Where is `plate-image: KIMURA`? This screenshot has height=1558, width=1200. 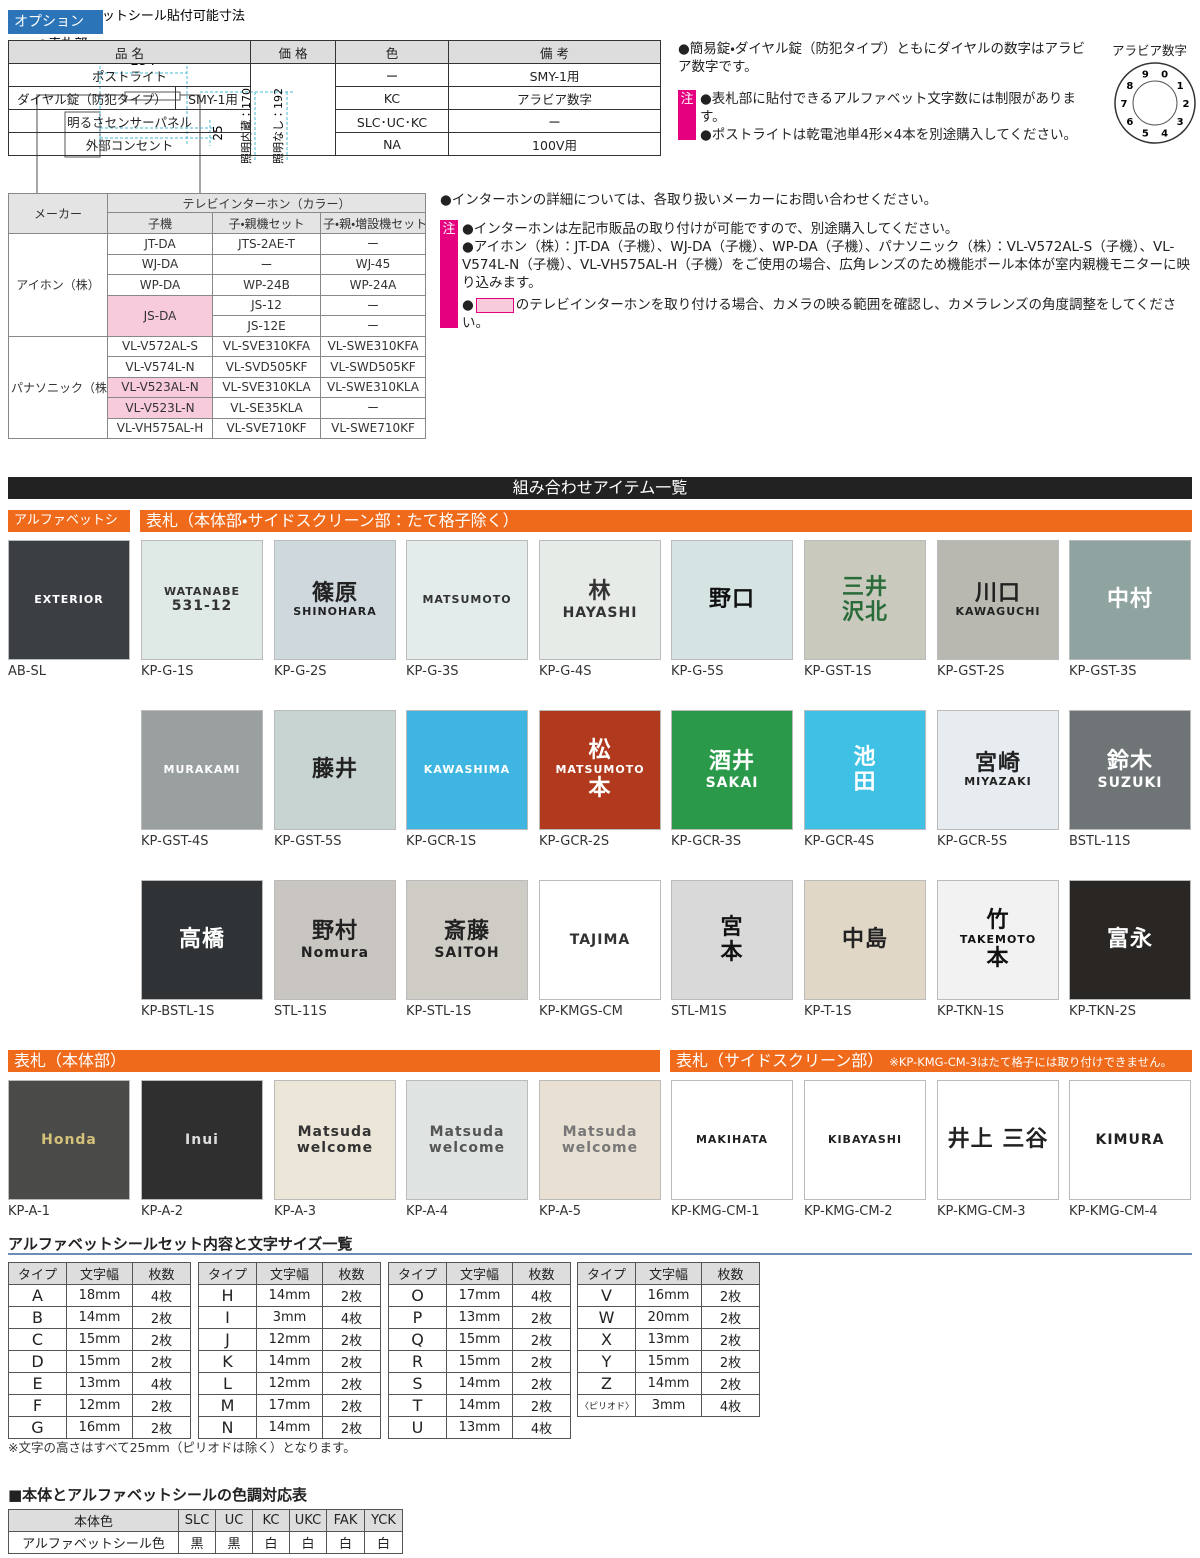 plate-image: KIMURA is located at coordinates (1130, 1140).